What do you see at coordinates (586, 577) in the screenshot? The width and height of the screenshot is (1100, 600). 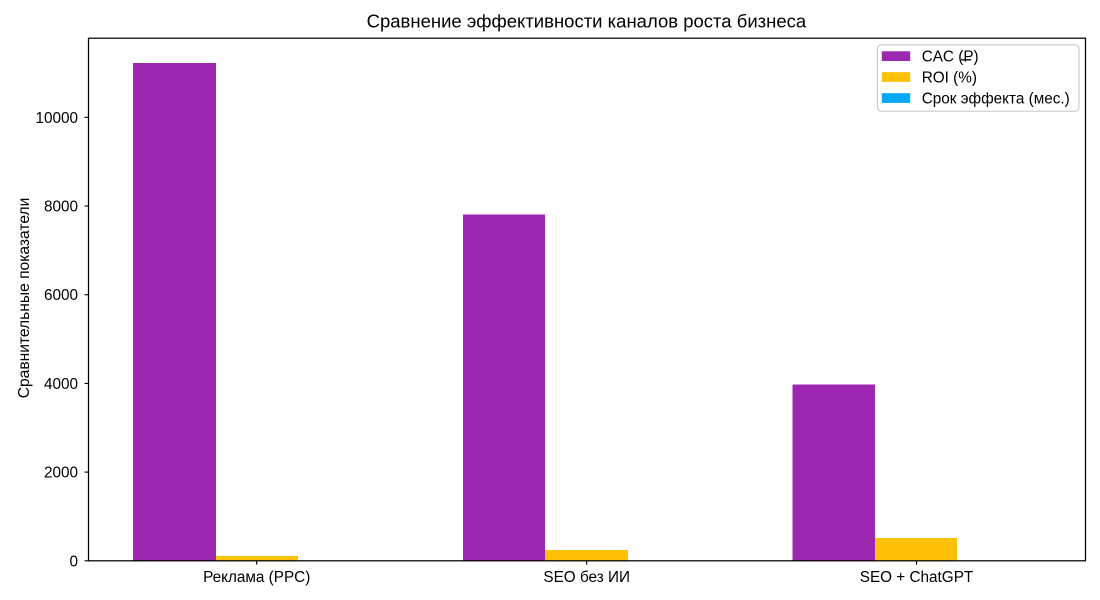 I see `svg-text: SEO без ИИ` at bounding box center [586, 577].